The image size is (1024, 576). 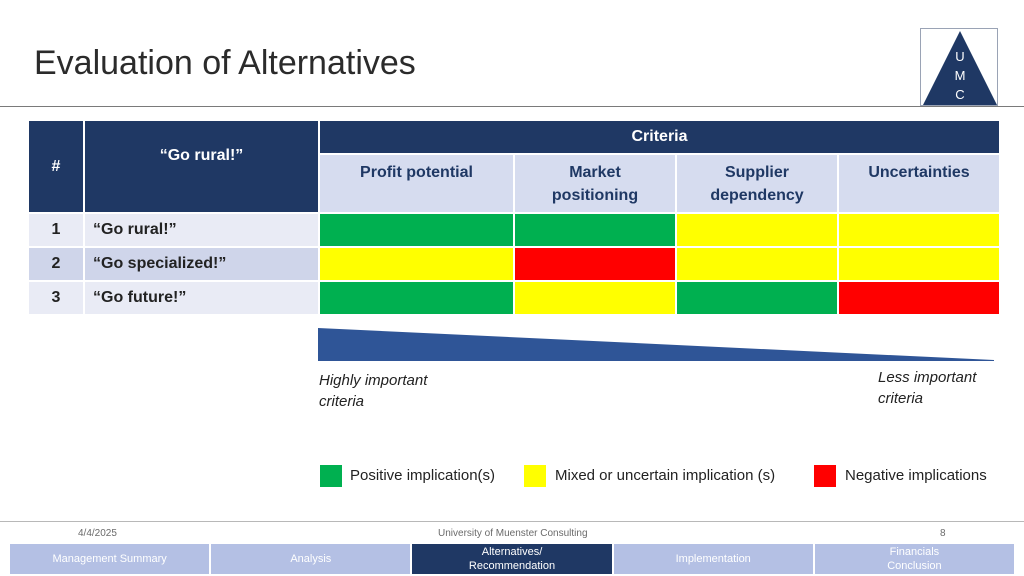 I want to click on nav-tab-management-summary: Management Summary, so click(x=110, y=559).